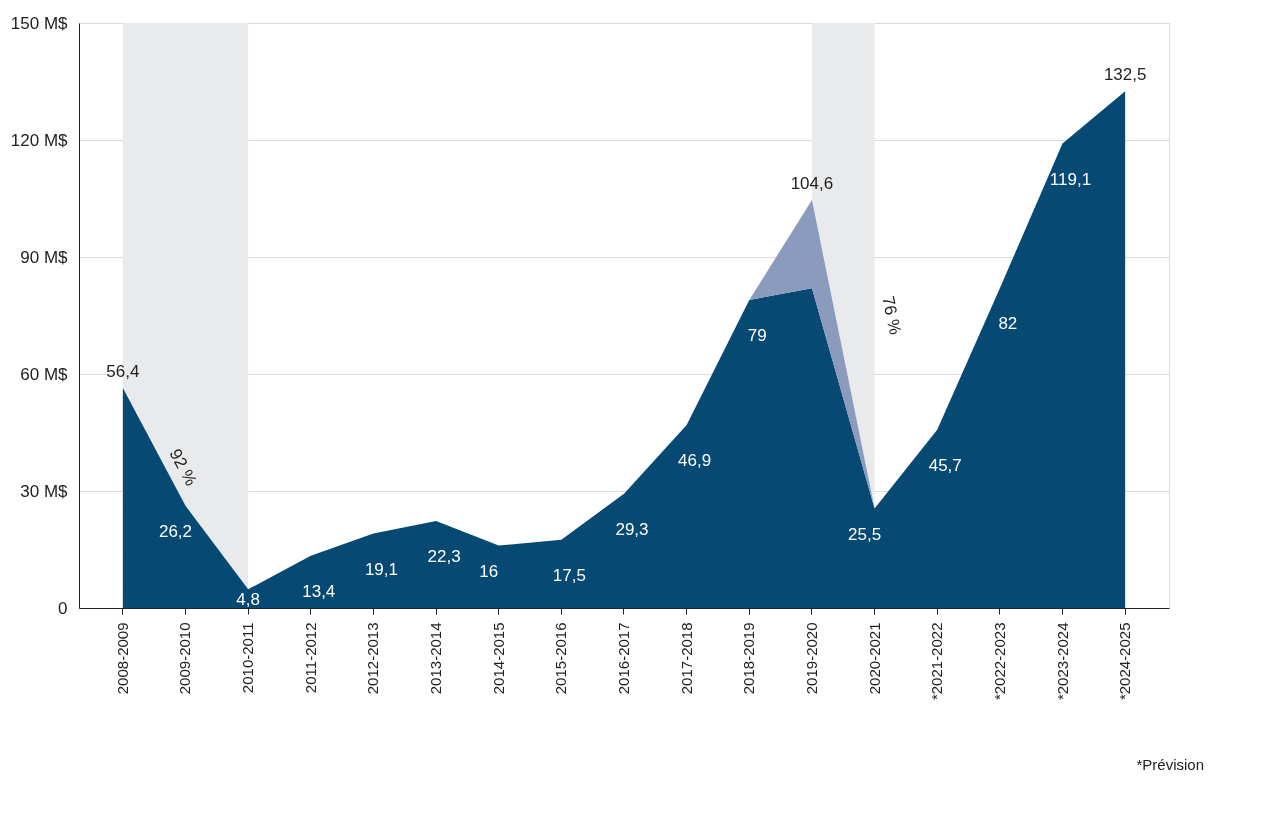 The width and height of the screenshot is (1273, 818). What do you see at coordinates (310, 658) in the screenshot?
I see `x-tick-label: 2011-2012` at bounding box center [310, 658].